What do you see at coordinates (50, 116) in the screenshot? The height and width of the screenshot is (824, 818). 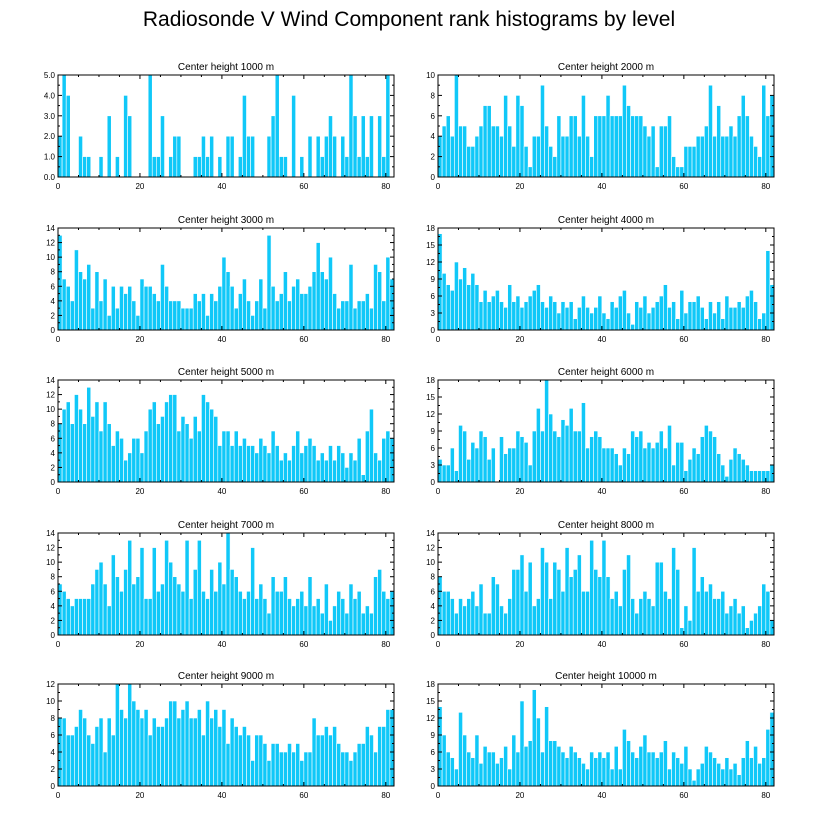 I see `y-tick-label: 3.0` at bounding box center [50, 116].